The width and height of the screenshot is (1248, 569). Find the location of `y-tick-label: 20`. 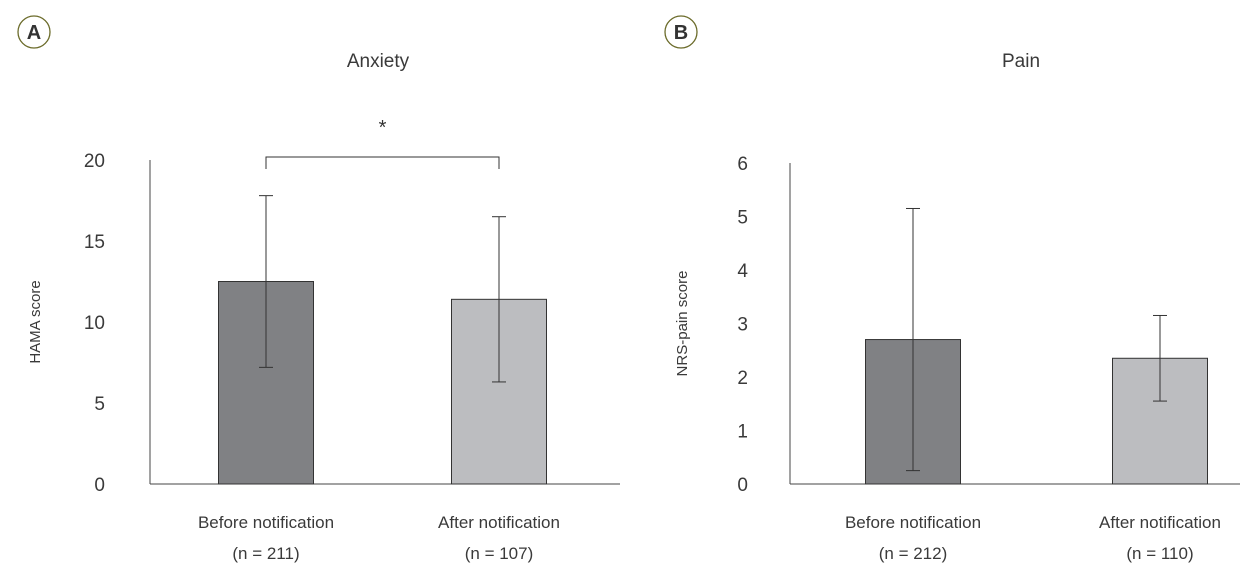

y-tick-label: 20 is located at coordinates (94, 161).